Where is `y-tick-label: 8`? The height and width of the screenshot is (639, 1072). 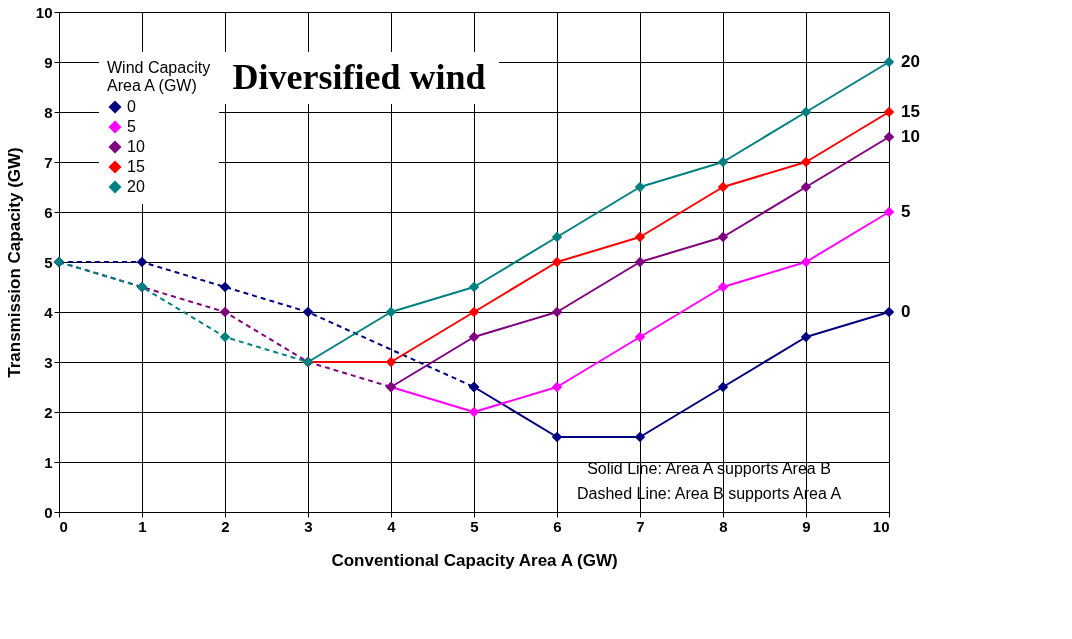
y-tick-label: 8 is located at coordinates (48, 112).